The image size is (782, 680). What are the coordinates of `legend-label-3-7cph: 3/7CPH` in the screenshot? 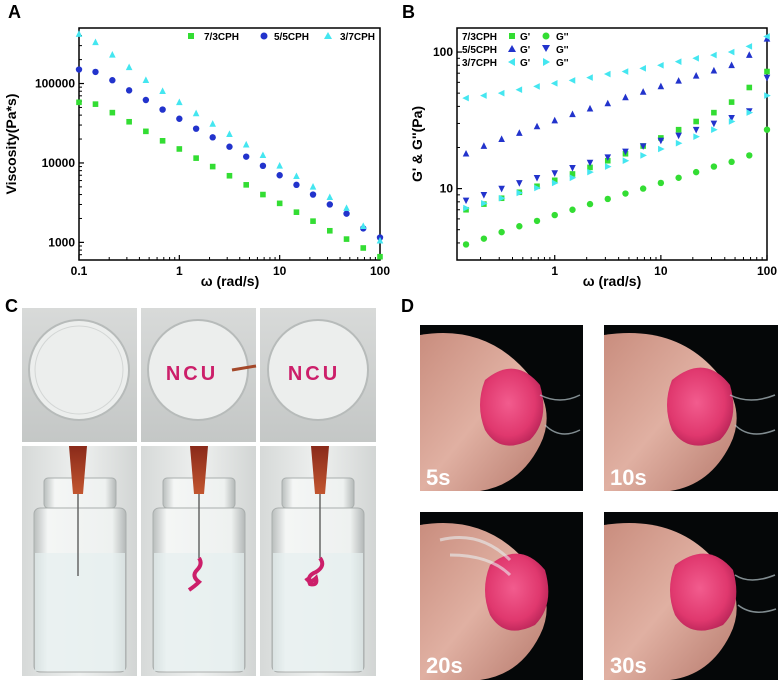 It's located at (479, 63).